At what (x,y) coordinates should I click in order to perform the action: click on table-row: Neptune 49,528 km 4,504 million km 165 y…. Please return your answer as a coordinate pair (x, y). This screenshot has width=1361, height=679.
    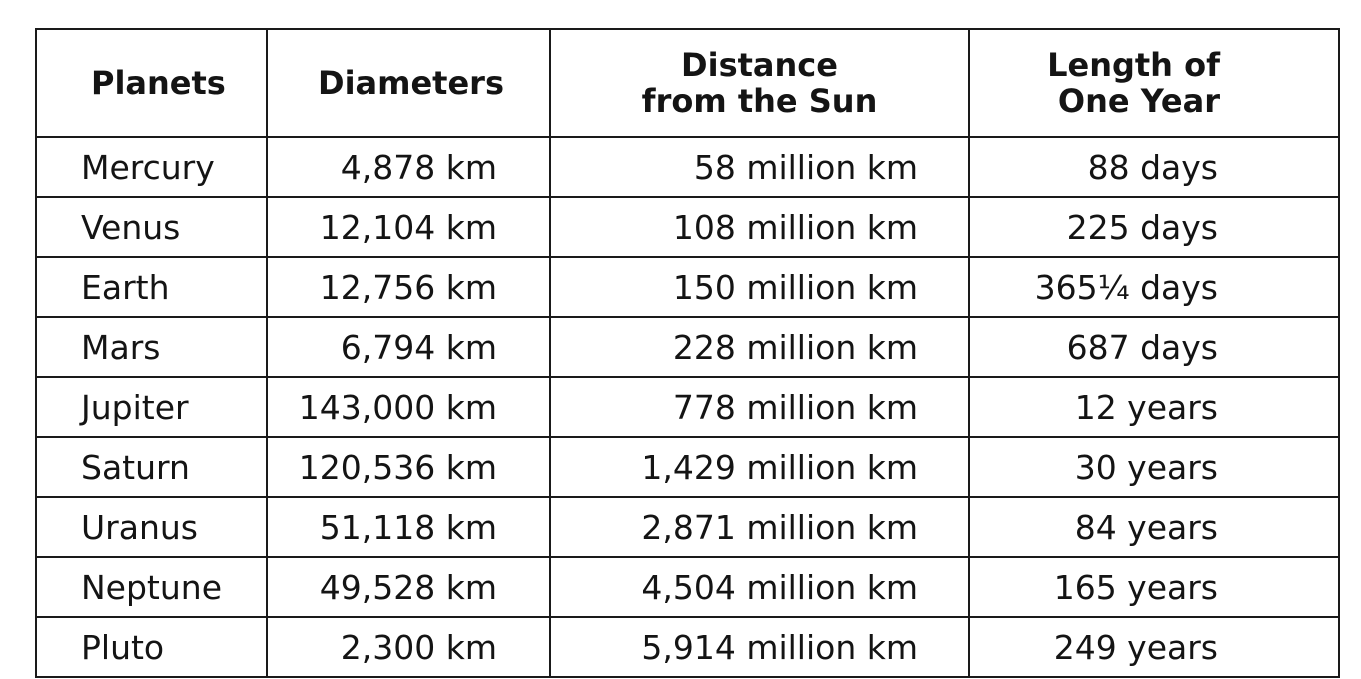
    Looking at the image, I should click on (687, 587).